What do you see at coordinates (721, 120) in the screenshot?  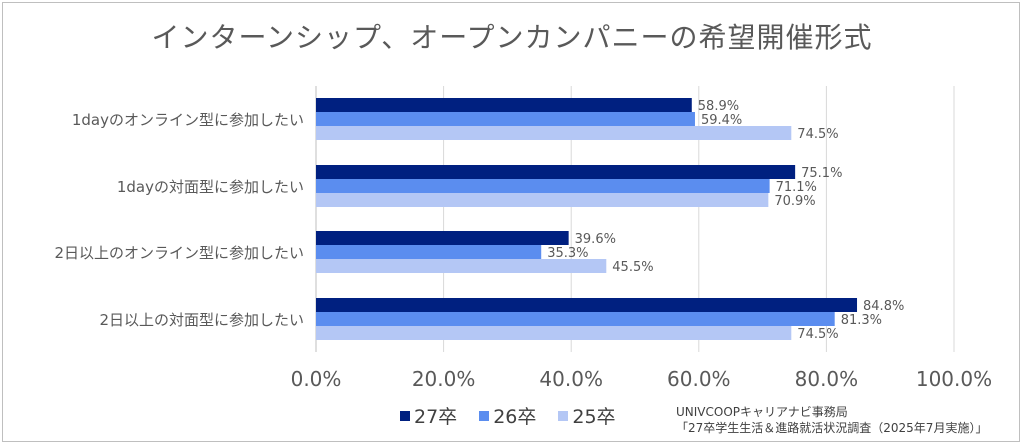 I see `data-label: 59.4%` at bounding box center [721, 120].